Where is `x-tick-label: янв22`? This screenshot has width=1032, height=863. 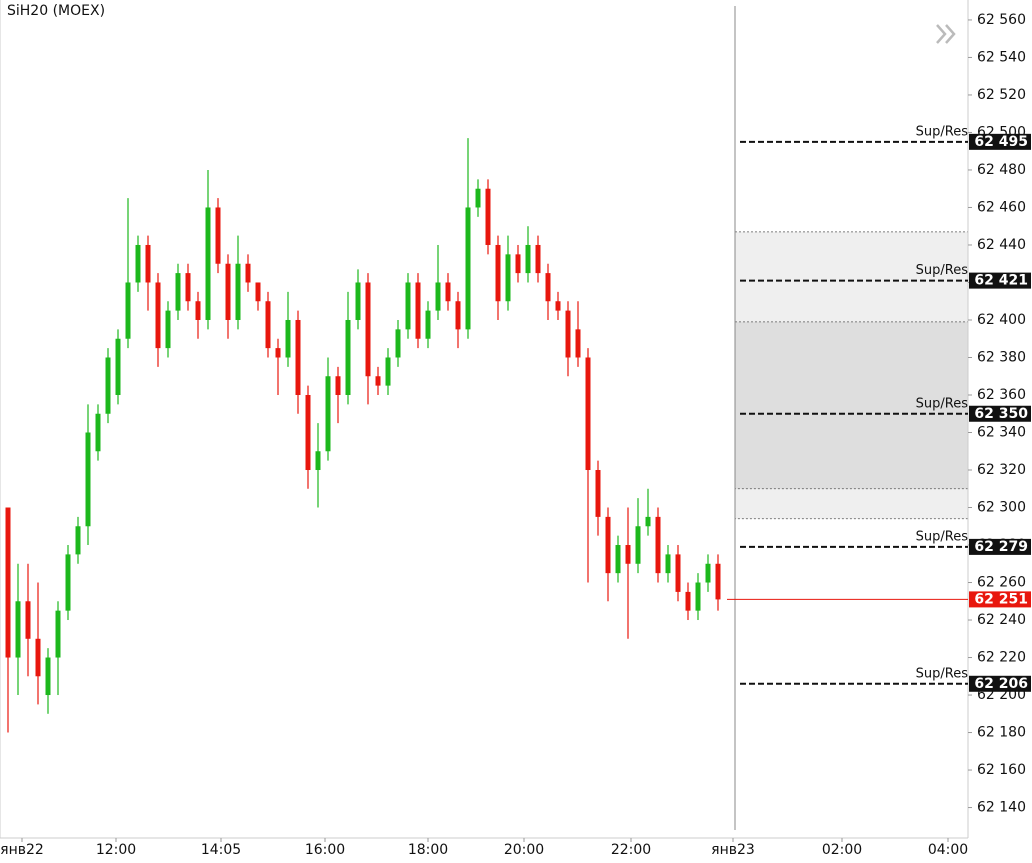 x-tick-label: янв22 is located at coordinates (22, 850).